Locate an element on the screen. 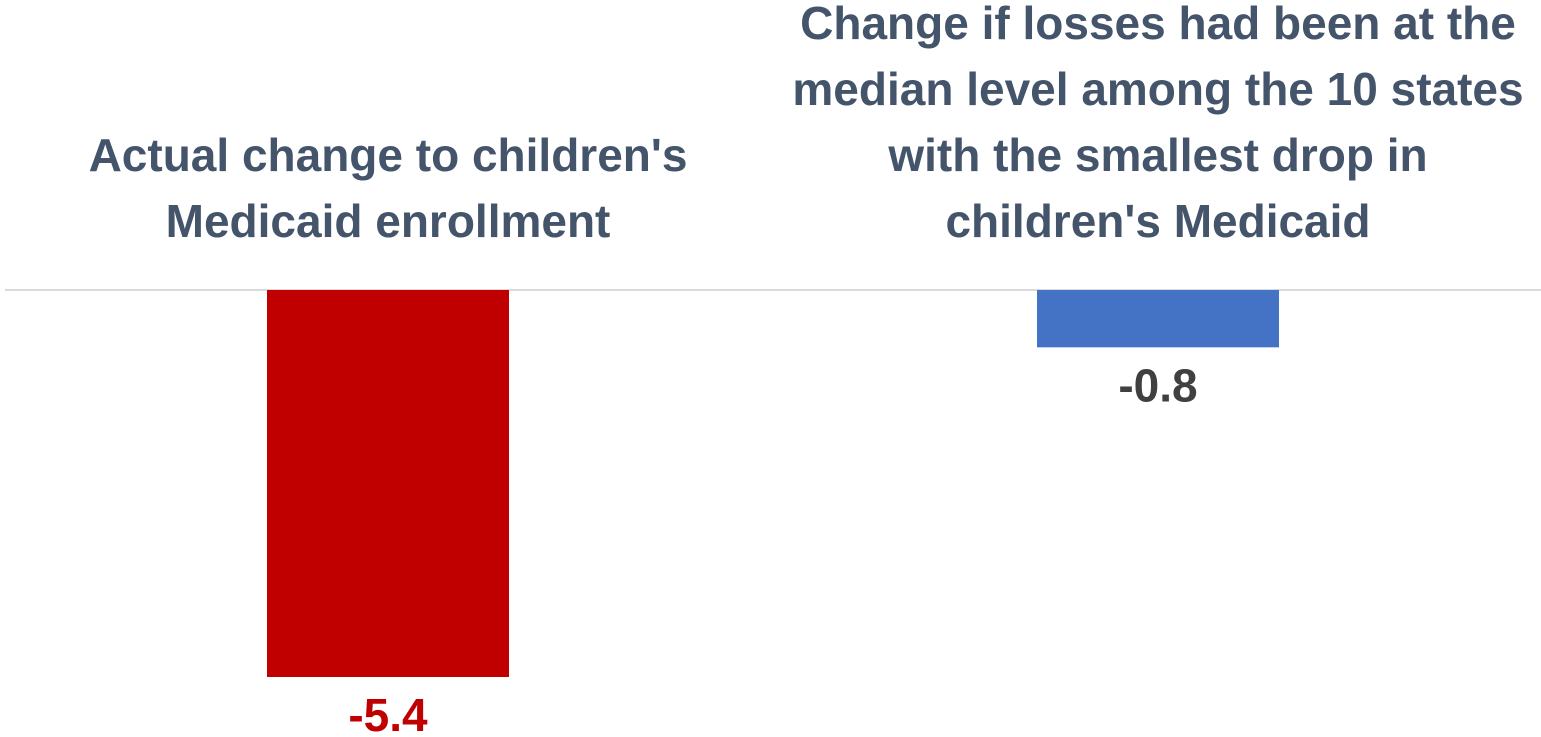 This screenshot has width=1541, height=737. category-label-line: with the smallest drop in is located at coordinates (1157, 155).